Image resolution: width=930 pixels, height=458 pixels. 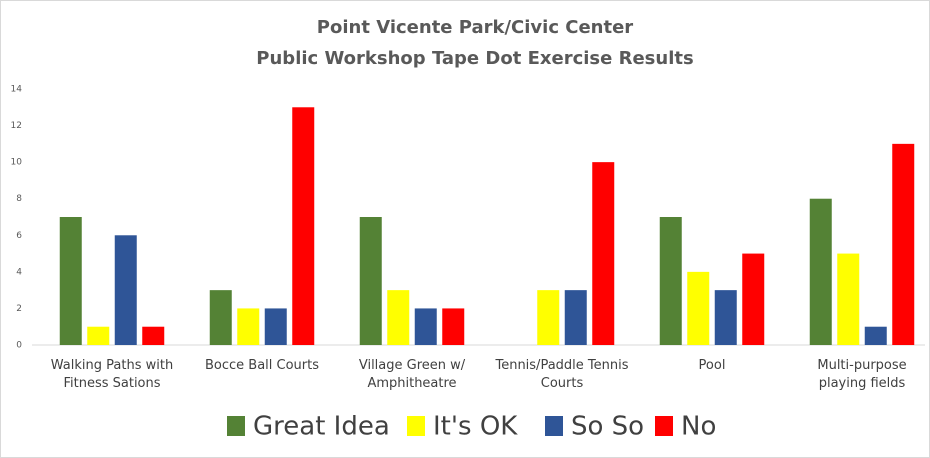 I want to click on y-tick-label: 14, so click(x=17, y=90).